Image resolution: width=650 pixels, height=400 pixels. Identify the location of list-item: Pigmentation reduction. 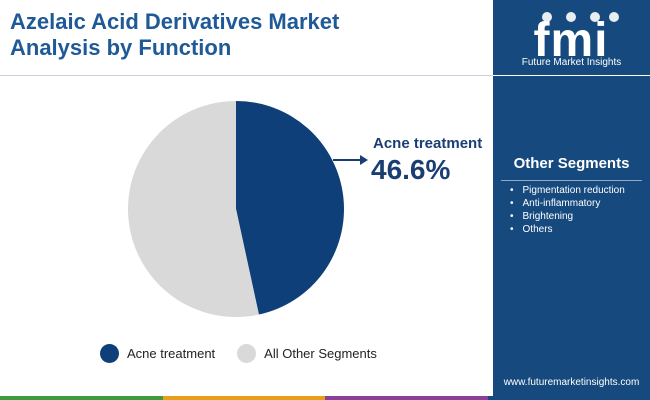
(567, 190).